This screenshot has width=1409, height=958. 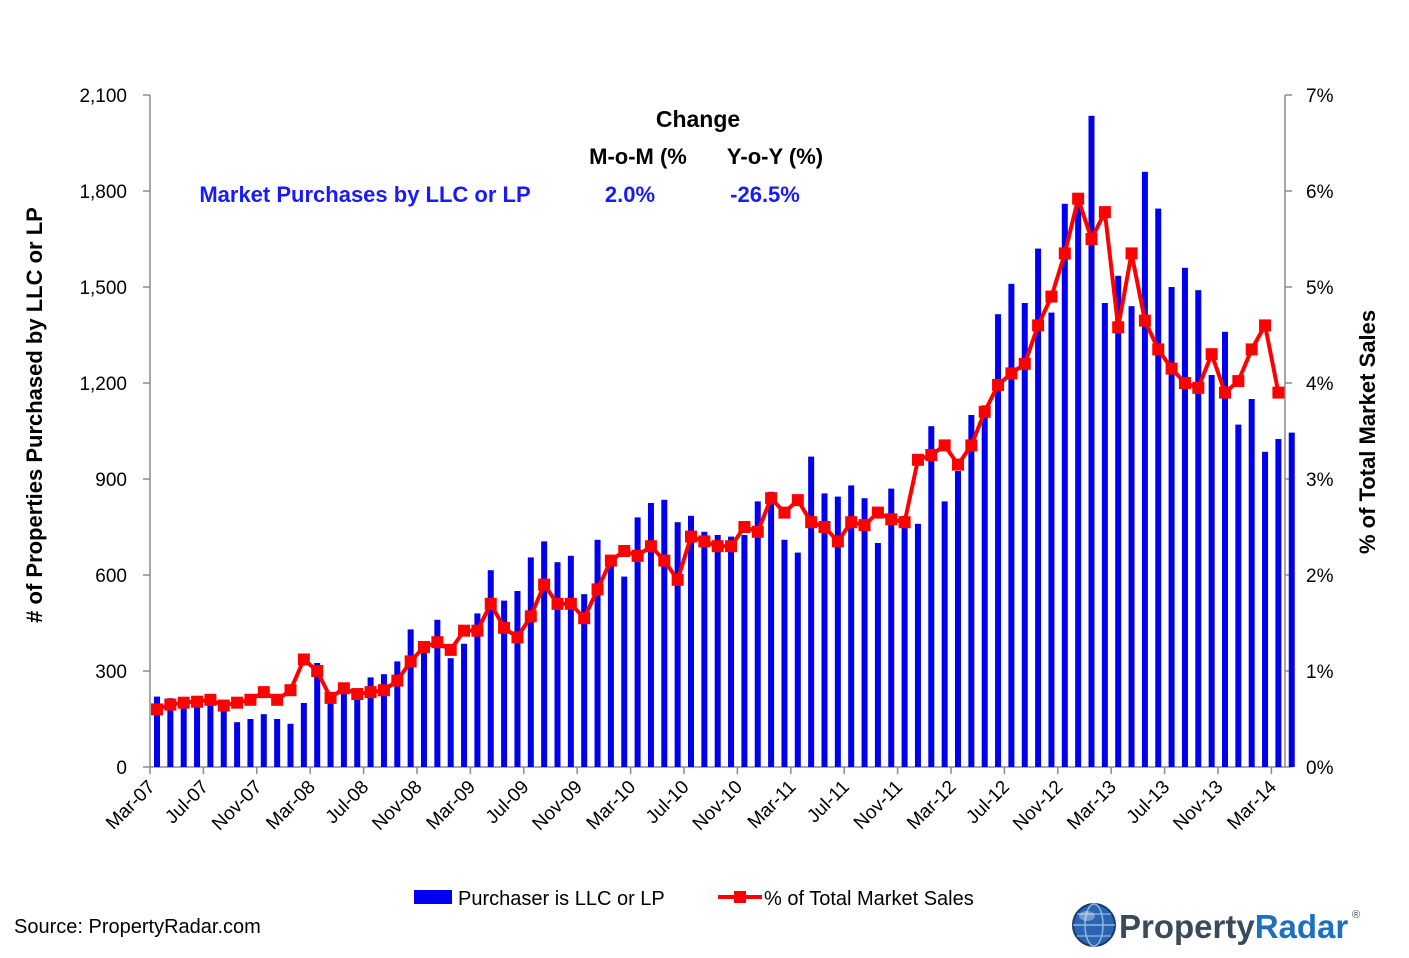 What do you see at coordinates (103, 288) in the screenshot?
I see `y-tick-label: 1,500` at bounding box center [103, 288].